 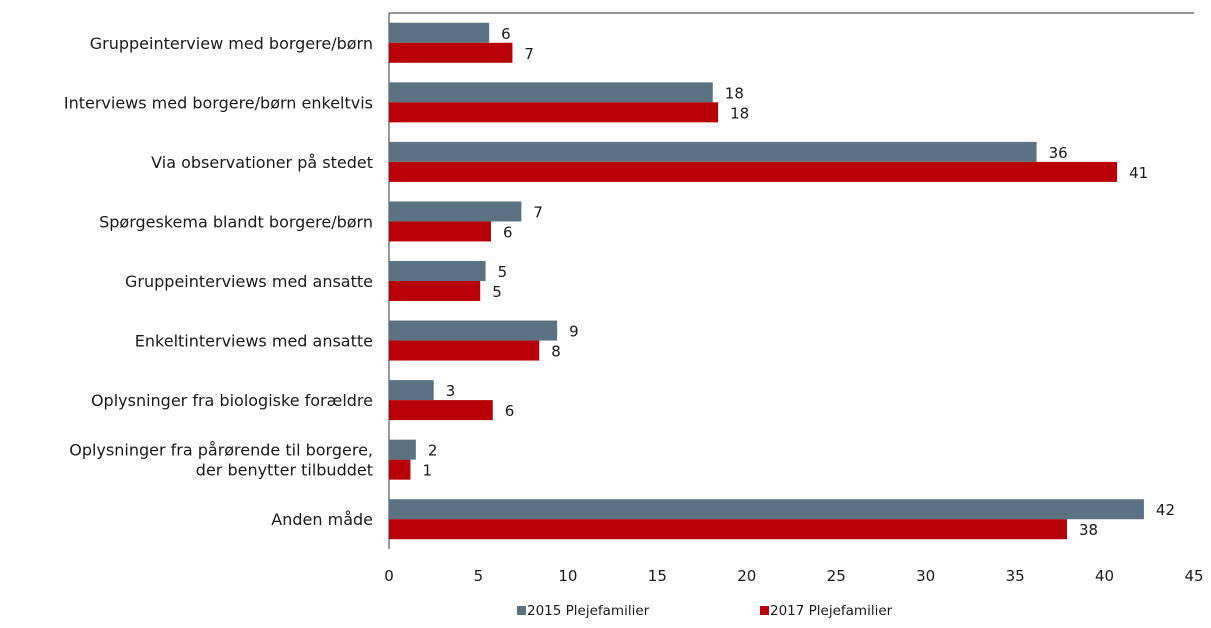 I want to click on data-label-2017-2: 41, so click(x=1138, y=173).